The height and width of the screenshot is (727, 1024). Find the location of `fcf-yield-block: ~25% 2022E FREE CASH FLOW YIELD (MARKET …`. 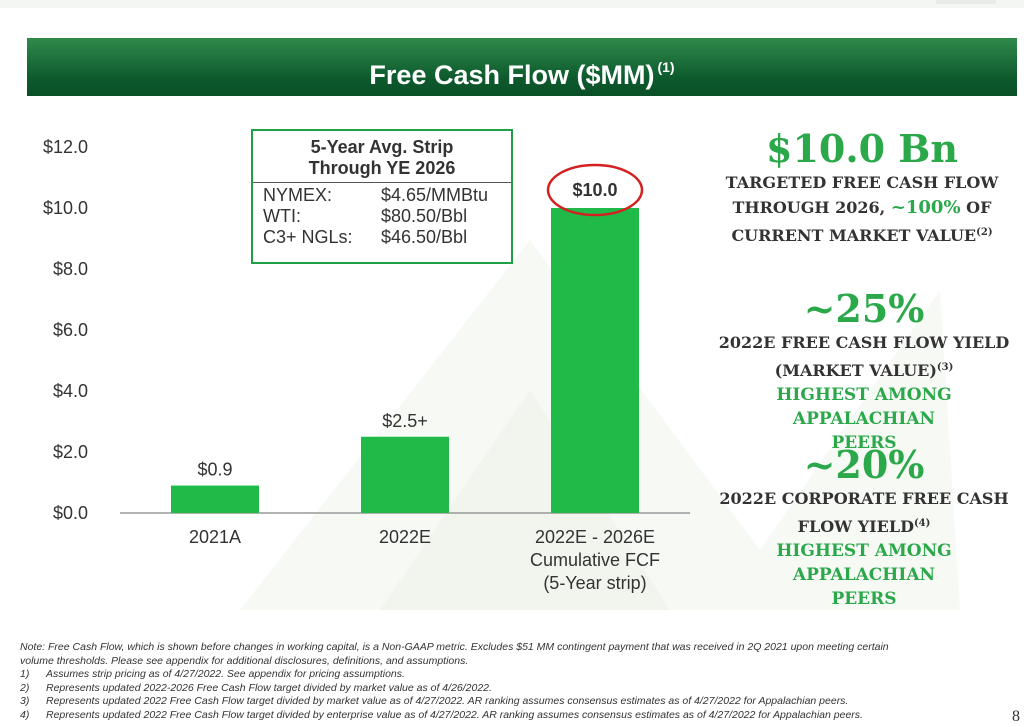

fcf-yield-block: ~25% 2022E FREE CASH FLOW YIELD (MARKET … is located at coordinates (864, 370).